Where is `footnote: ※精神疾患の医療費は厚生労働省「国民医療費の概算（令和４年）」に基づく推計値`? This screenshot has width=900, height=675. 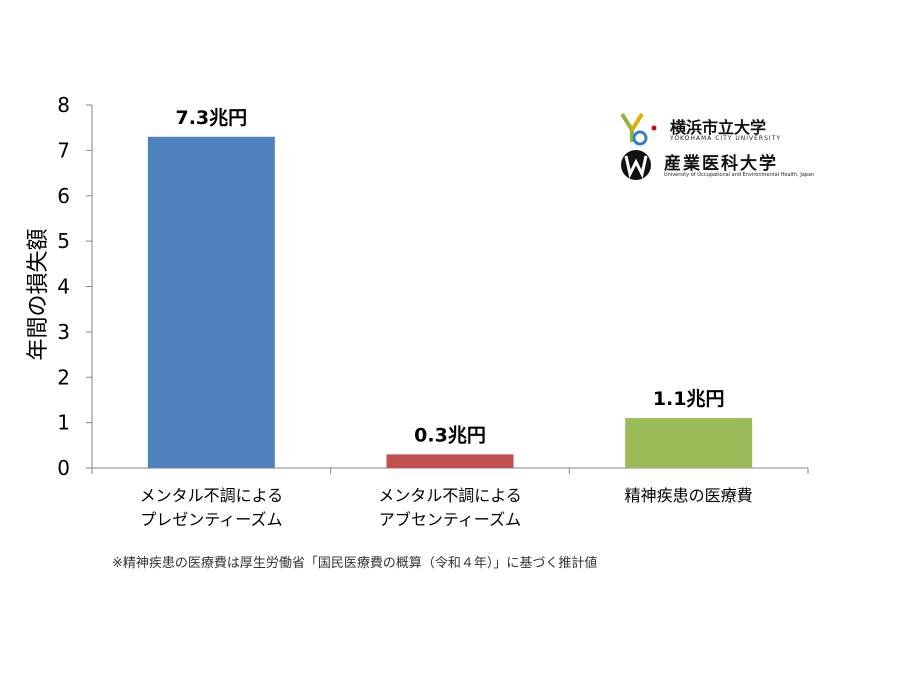
footnote: ※精神疾患の医療費は厚生労働省「国民医療費の概算（令和４年）」に基づく推計値 is located at coordinates (355, 563).